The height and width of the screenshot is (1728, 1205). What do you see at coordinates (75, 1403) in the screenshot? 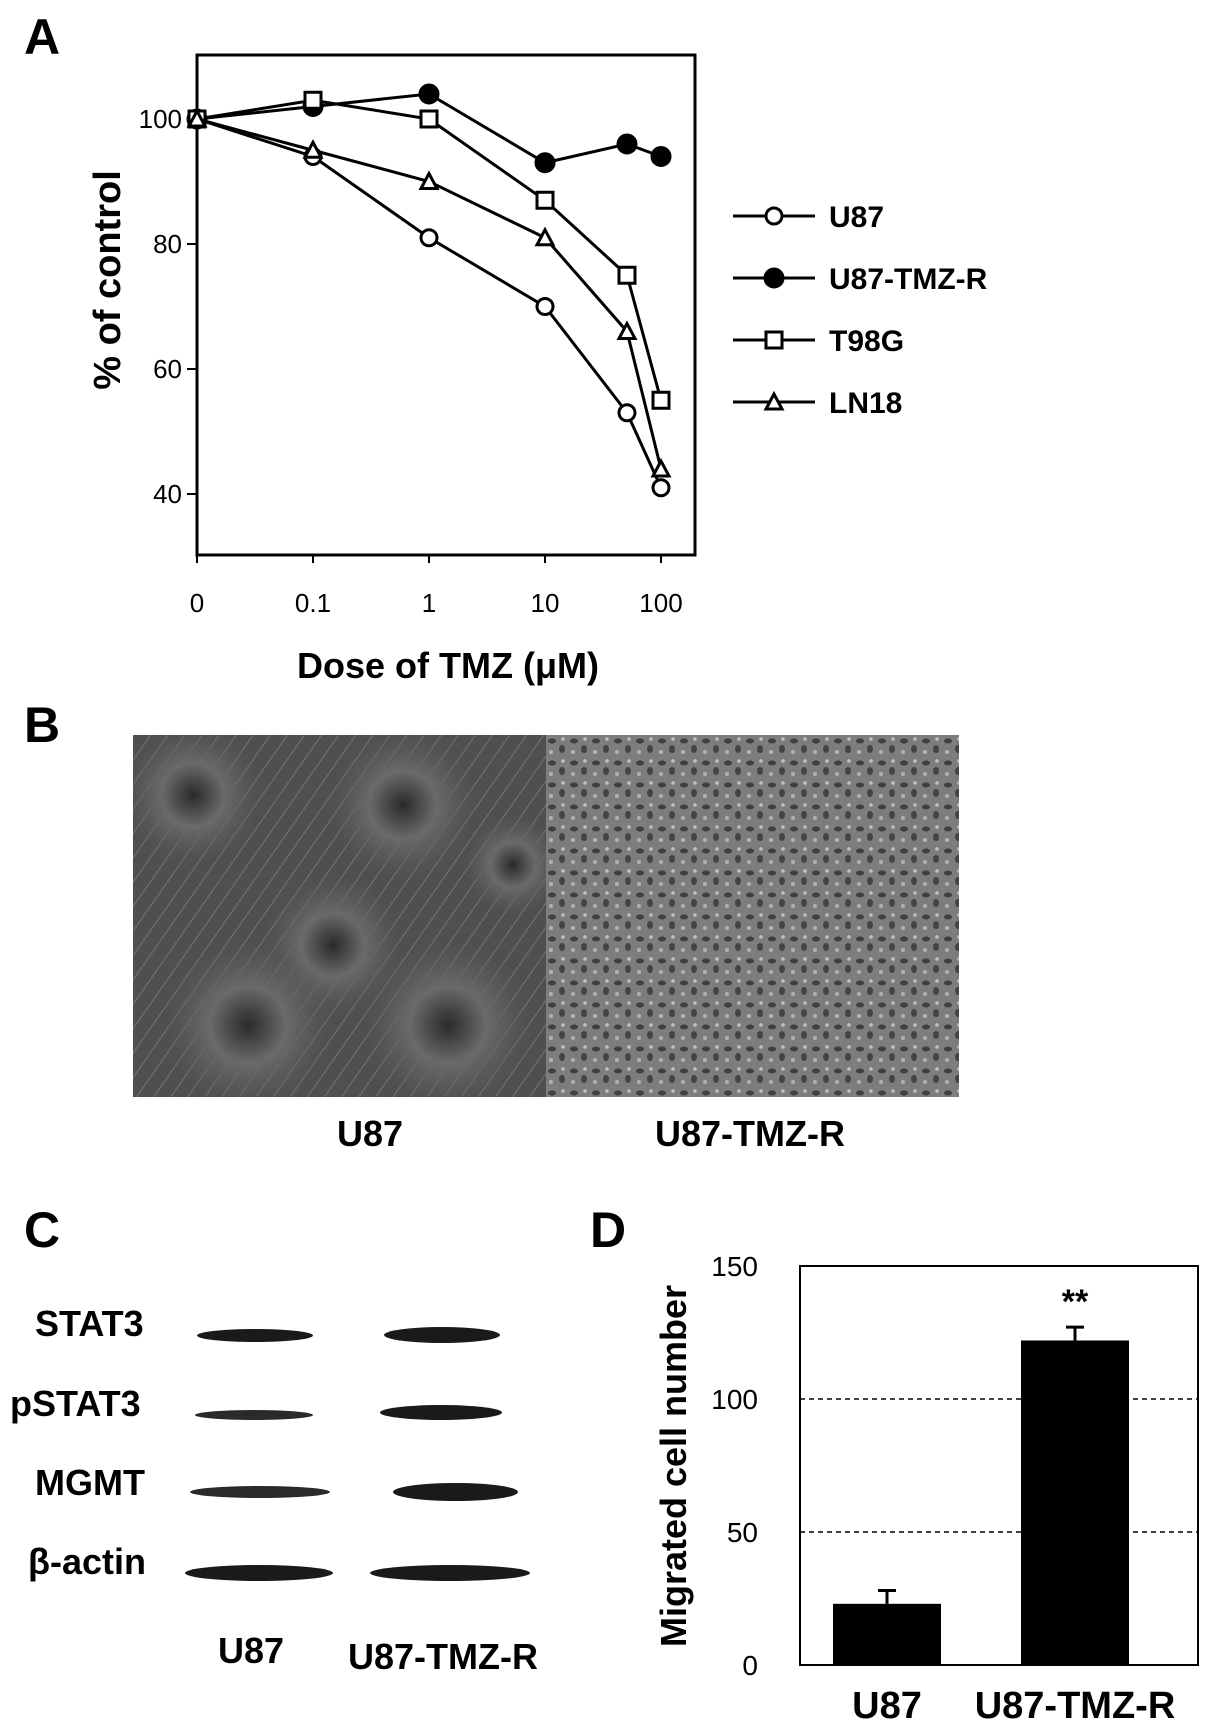
I see `blot-row-pstat3: pSTAT3` at bounding box center [75, 1403].